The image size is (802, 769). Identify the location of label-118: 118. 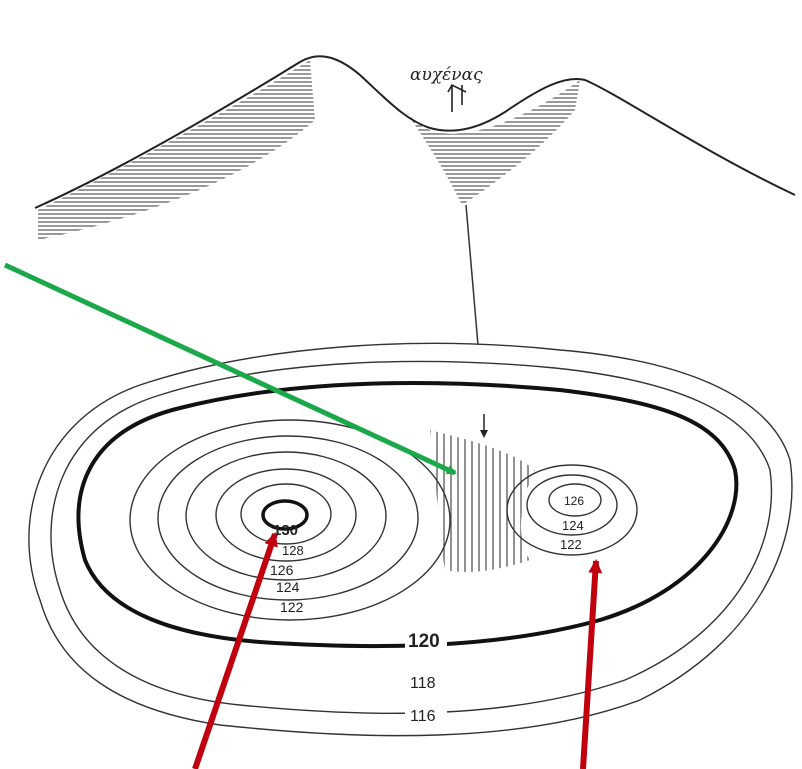
(423, 683).